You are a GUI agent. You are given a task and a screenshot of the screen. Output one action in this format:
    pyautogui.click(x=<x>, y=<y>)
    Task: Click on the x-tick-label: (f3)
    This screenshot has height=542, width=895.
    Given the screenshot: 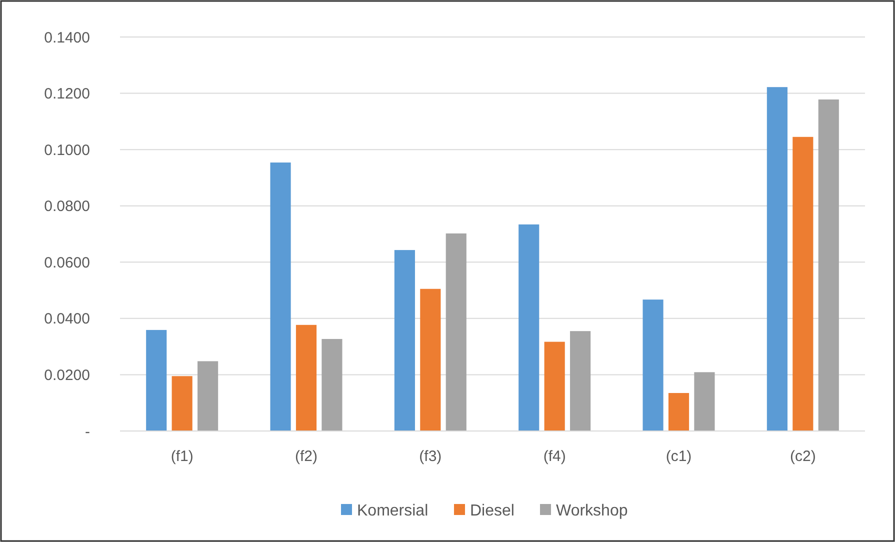 What is the action you would take?
    pyautogui.click(x=430, y=456)
    